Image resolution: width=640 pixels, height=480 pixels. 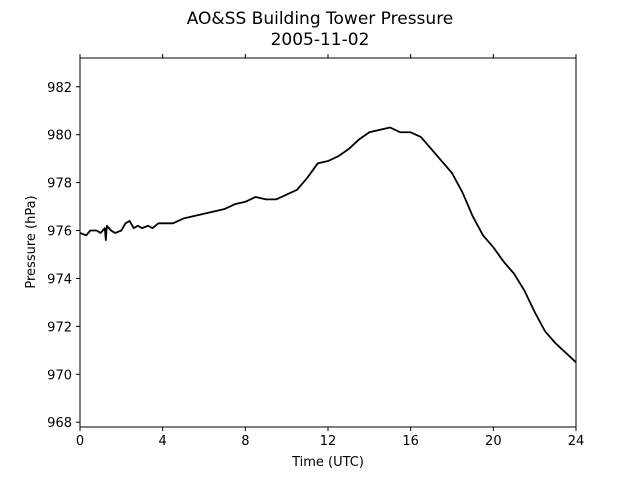 I want to click on x-tick-label-4: 4, so click(x=163, y=441).